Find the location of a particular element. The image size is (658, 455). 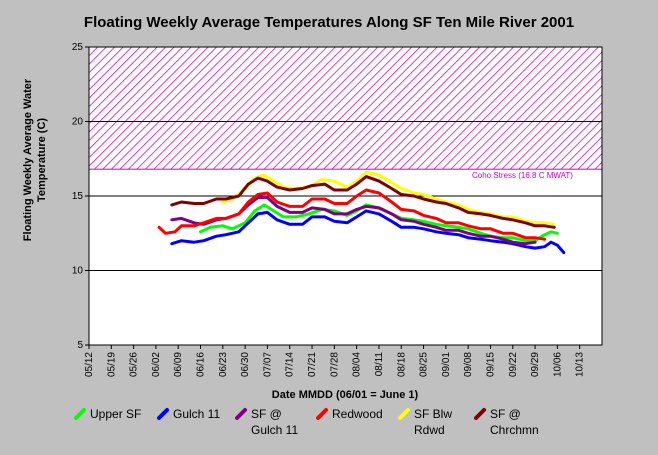

series-layer is located at coordinates (361, 212).